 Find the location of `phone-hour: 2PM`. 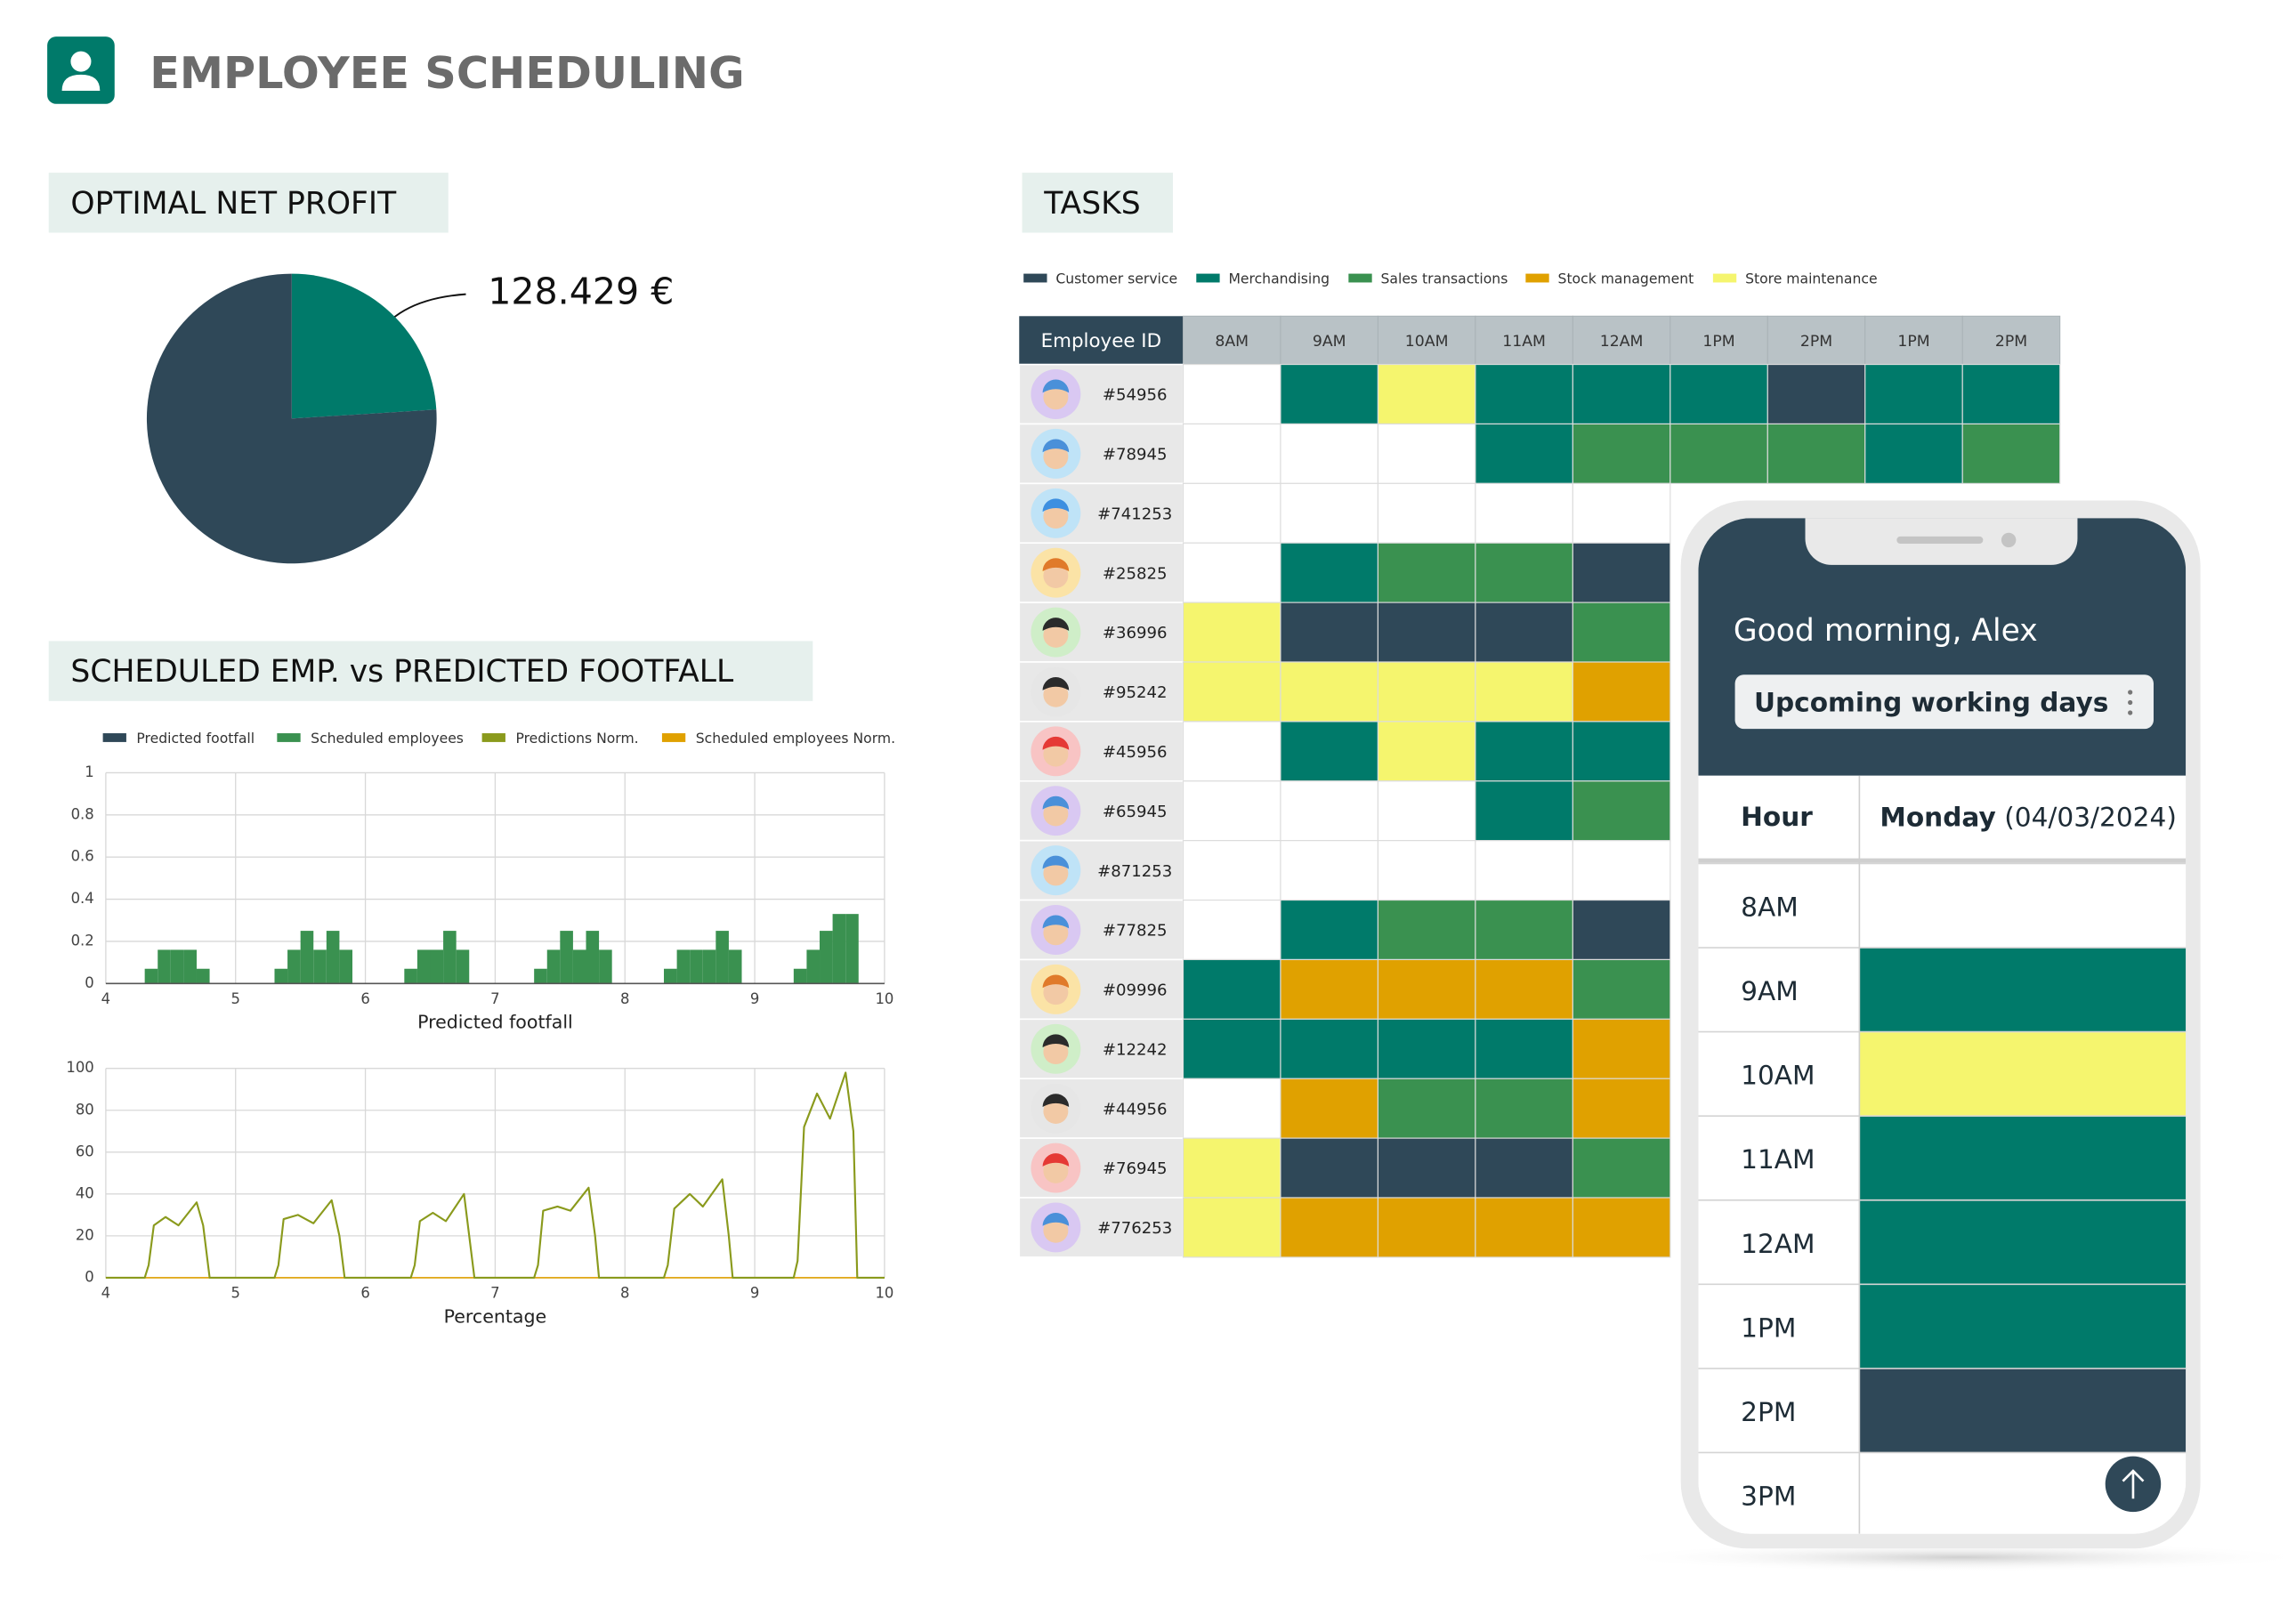

phone-hour: 2PM is located at coordinates (1768, 1412).